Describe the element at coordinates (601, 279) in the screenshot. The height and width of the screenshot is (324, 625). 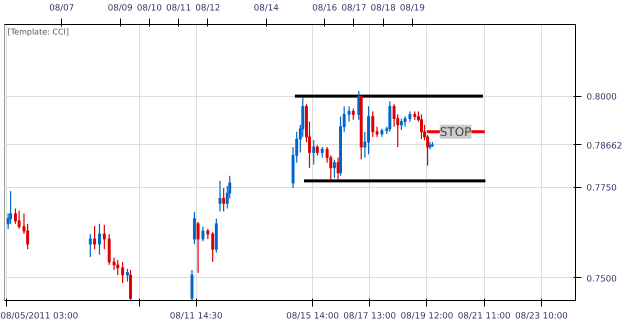
I see `y-tick-label: 0.7500` at that location.